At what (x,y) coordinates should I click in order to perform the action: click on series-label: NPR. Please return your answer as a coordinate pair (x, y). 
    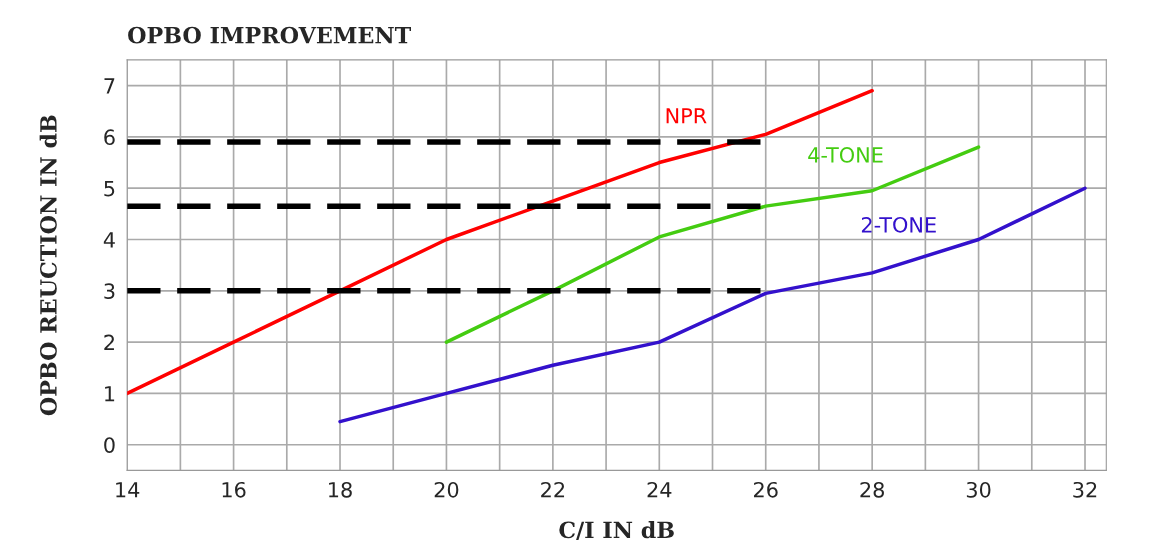
    Looking at the image, I should click on (686, 116).